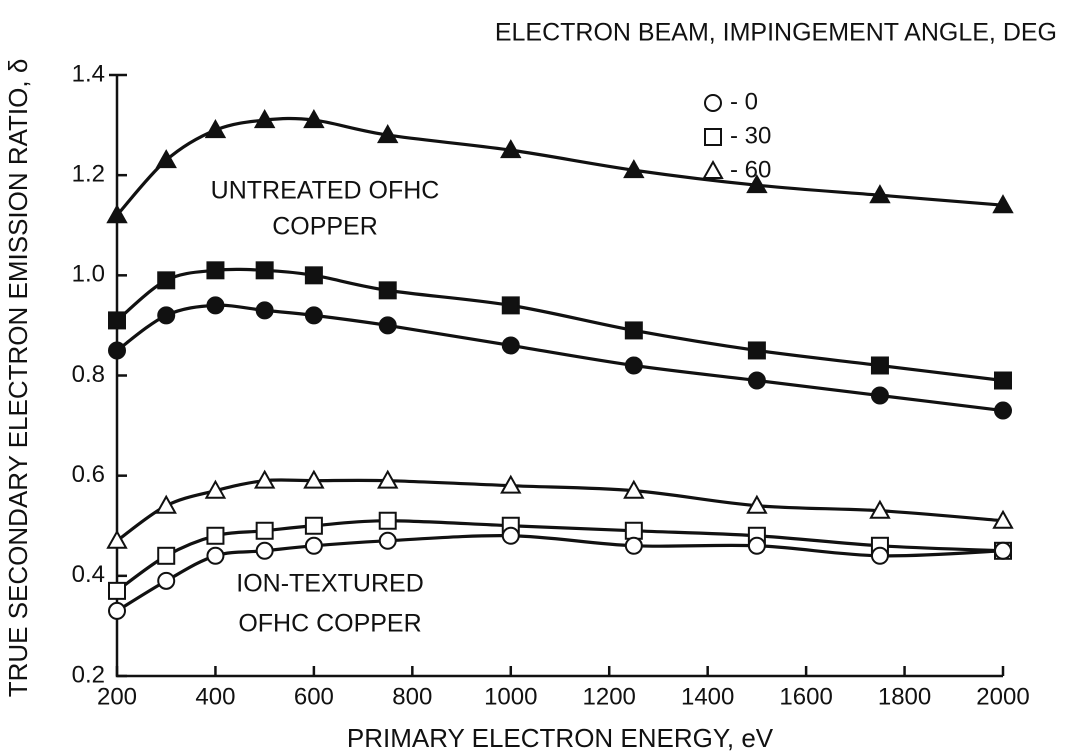  What do you see at coordinates (215, 696) in the screenshot?
I see `x-tick-label: 400` at bounding box center [215, 696].